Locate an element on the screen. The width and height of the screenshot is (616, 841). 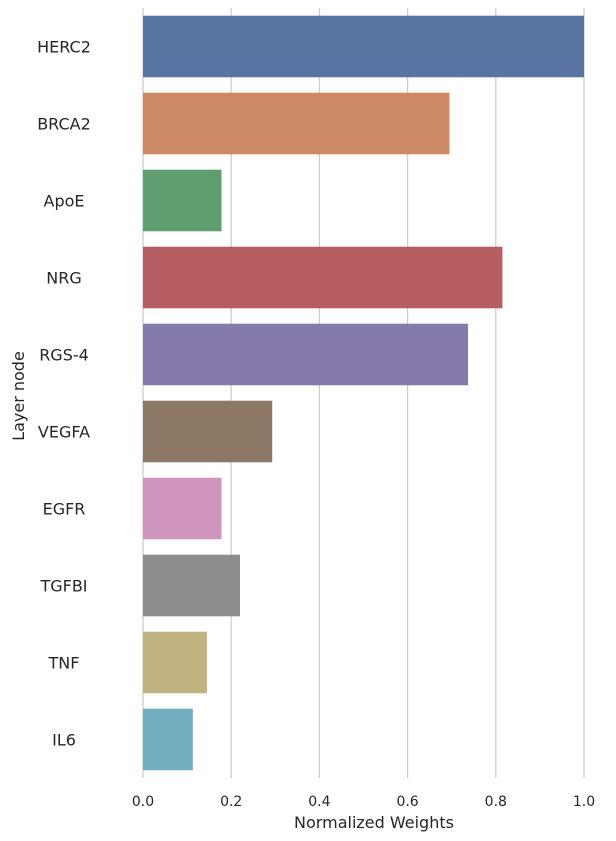
bar-brca2 is located at coordinates (296, 123).